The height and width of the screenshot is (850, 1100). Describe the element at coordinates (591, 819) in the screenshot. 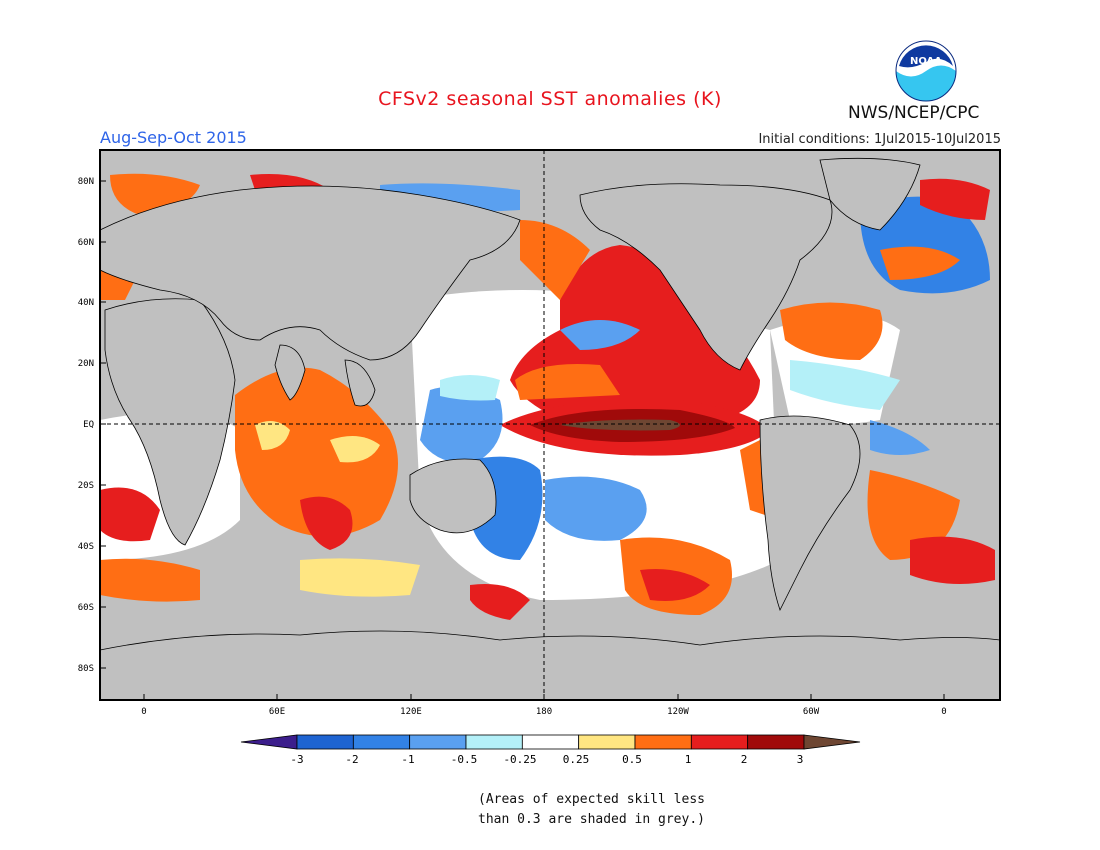

I see `footnote-line2: than 0.3 are shaded in grey.)` at that location.